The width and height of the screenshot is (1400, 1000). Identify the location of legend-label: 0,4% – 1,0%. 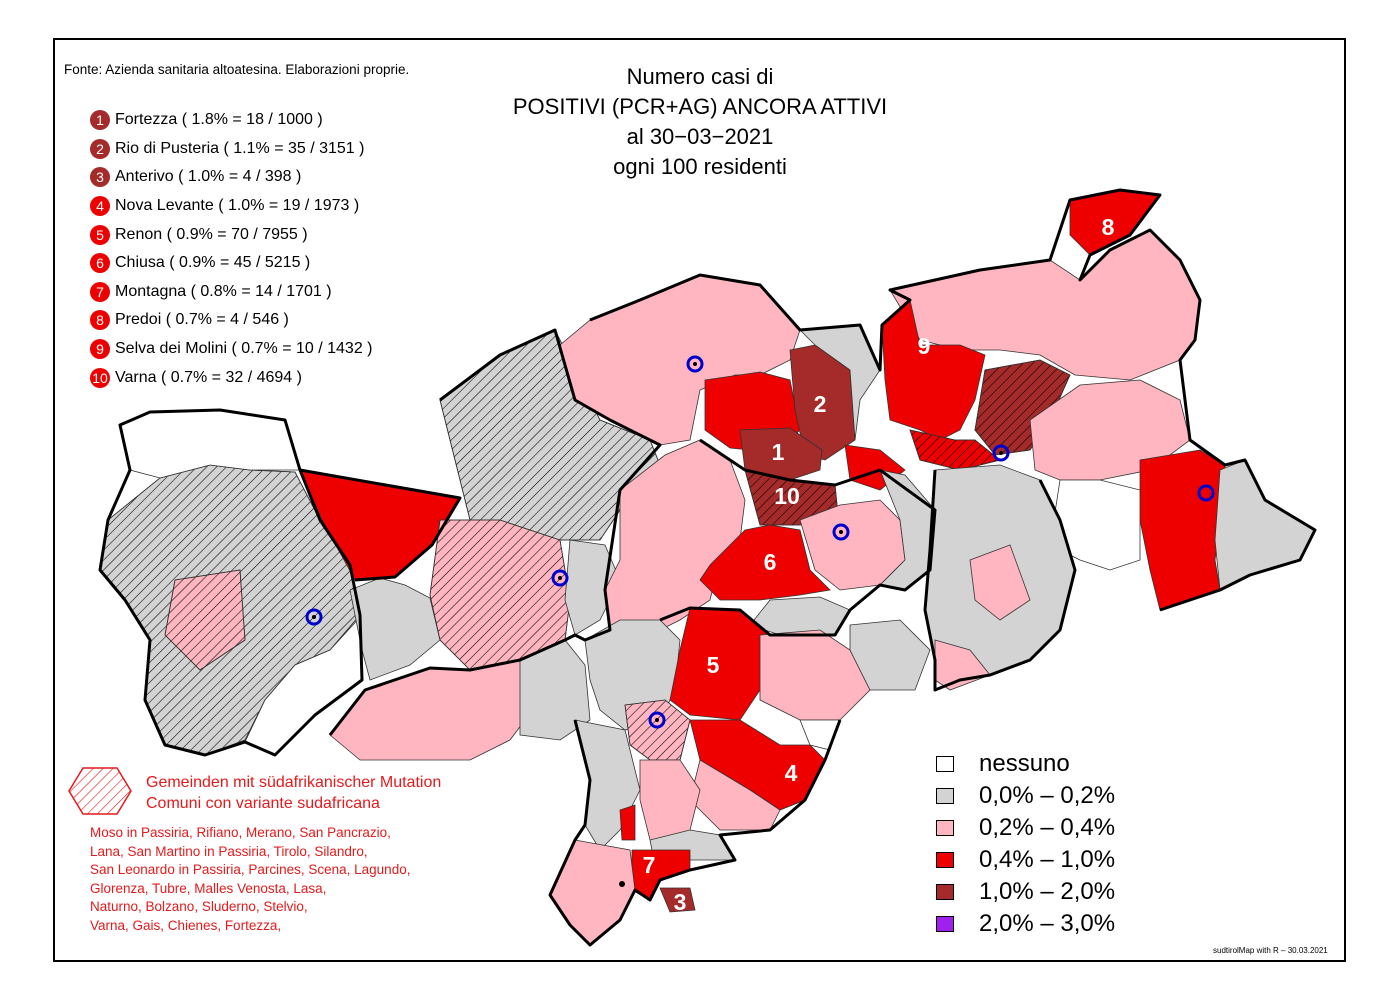
(1047, 859).